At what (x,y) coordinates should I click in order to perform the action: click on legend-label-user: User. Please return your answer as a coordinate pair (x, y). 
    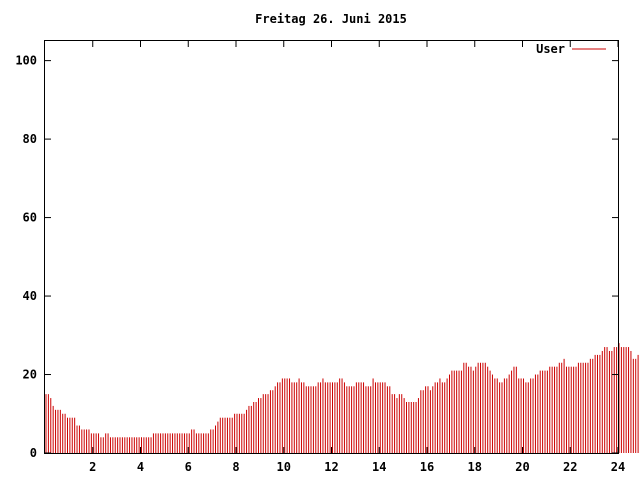
    Looking at the image, I should click on (550, 49).